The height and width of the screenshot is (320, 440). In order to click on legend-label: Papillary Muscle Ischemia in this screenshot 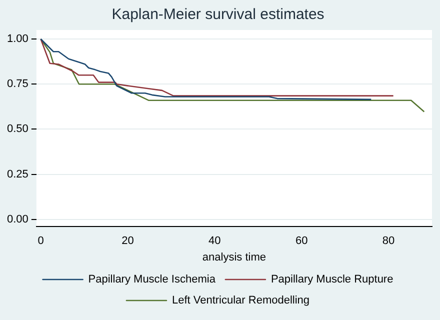, I will do `click(152, 280)`.